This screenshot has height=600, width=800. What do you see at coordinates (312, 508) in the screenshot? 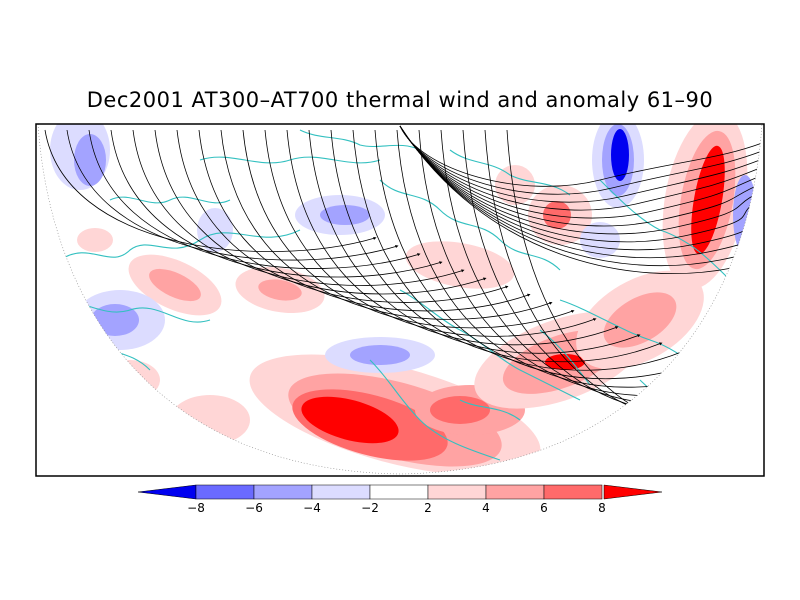
I see `colorbar-tick-label: −4` at bounding box center [312, 508].